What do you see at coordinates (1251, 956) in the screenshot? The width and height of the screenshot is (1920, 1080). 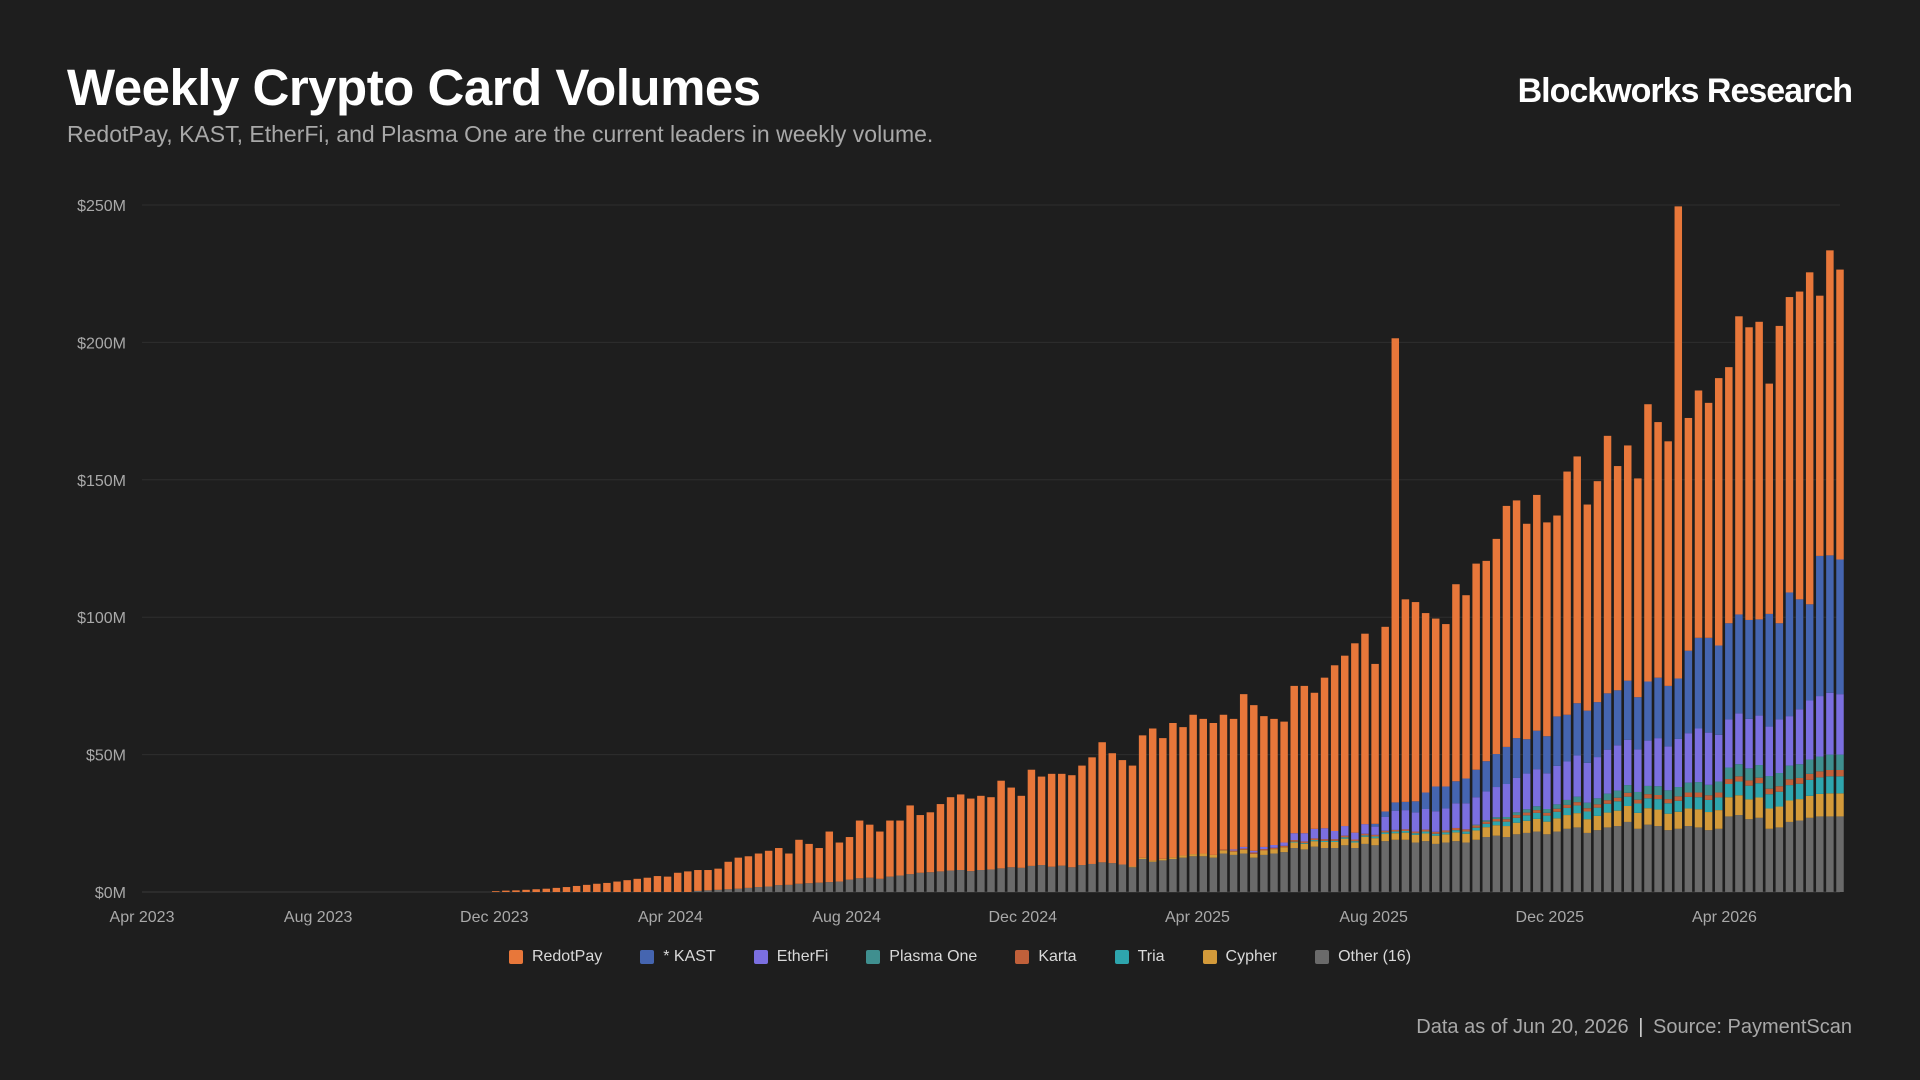 I see `legend-label: Cypher` at bounding box center [1251, 956].